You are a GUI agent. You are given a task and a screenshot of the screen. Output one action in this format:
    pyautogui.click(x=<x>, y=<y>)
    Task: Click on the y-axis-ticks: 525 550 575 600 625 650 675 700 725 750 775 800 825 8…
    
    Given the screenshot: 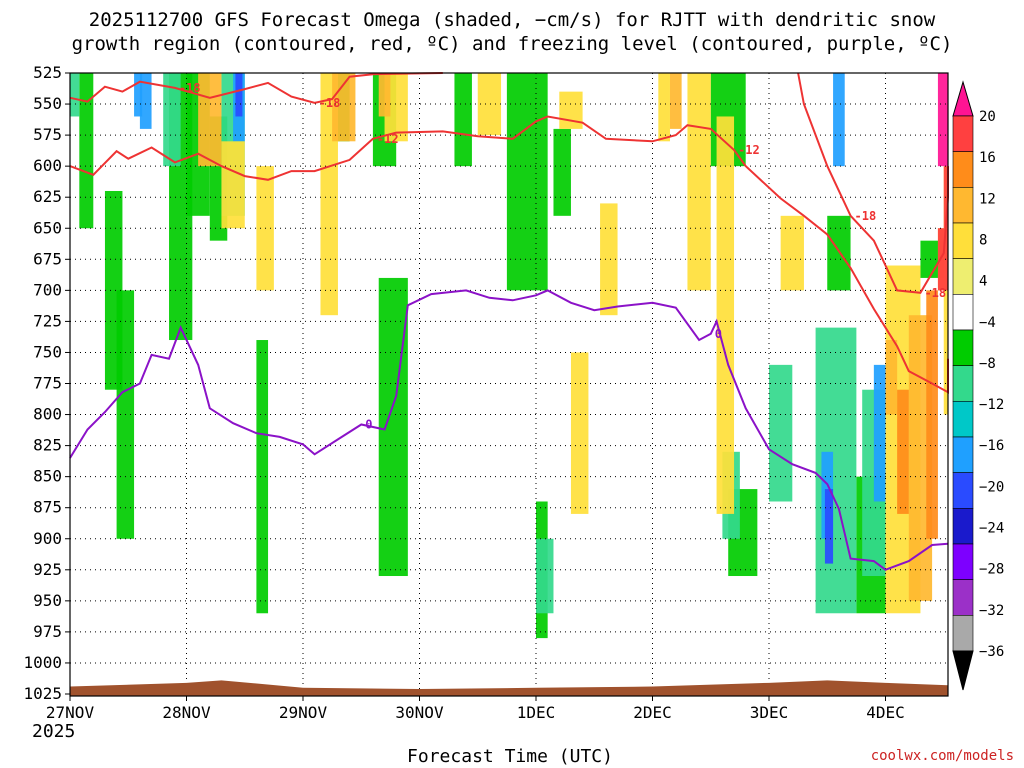 What is the action you would take?
    pyautogui.click(x=46, y=383)
    